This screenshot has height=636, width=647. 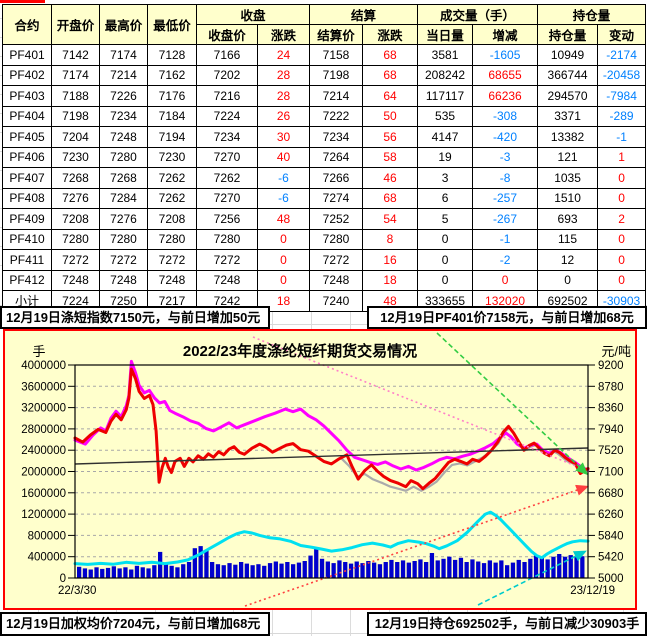 I want to click on value-cell: 7222, so click(x=336, y=116).